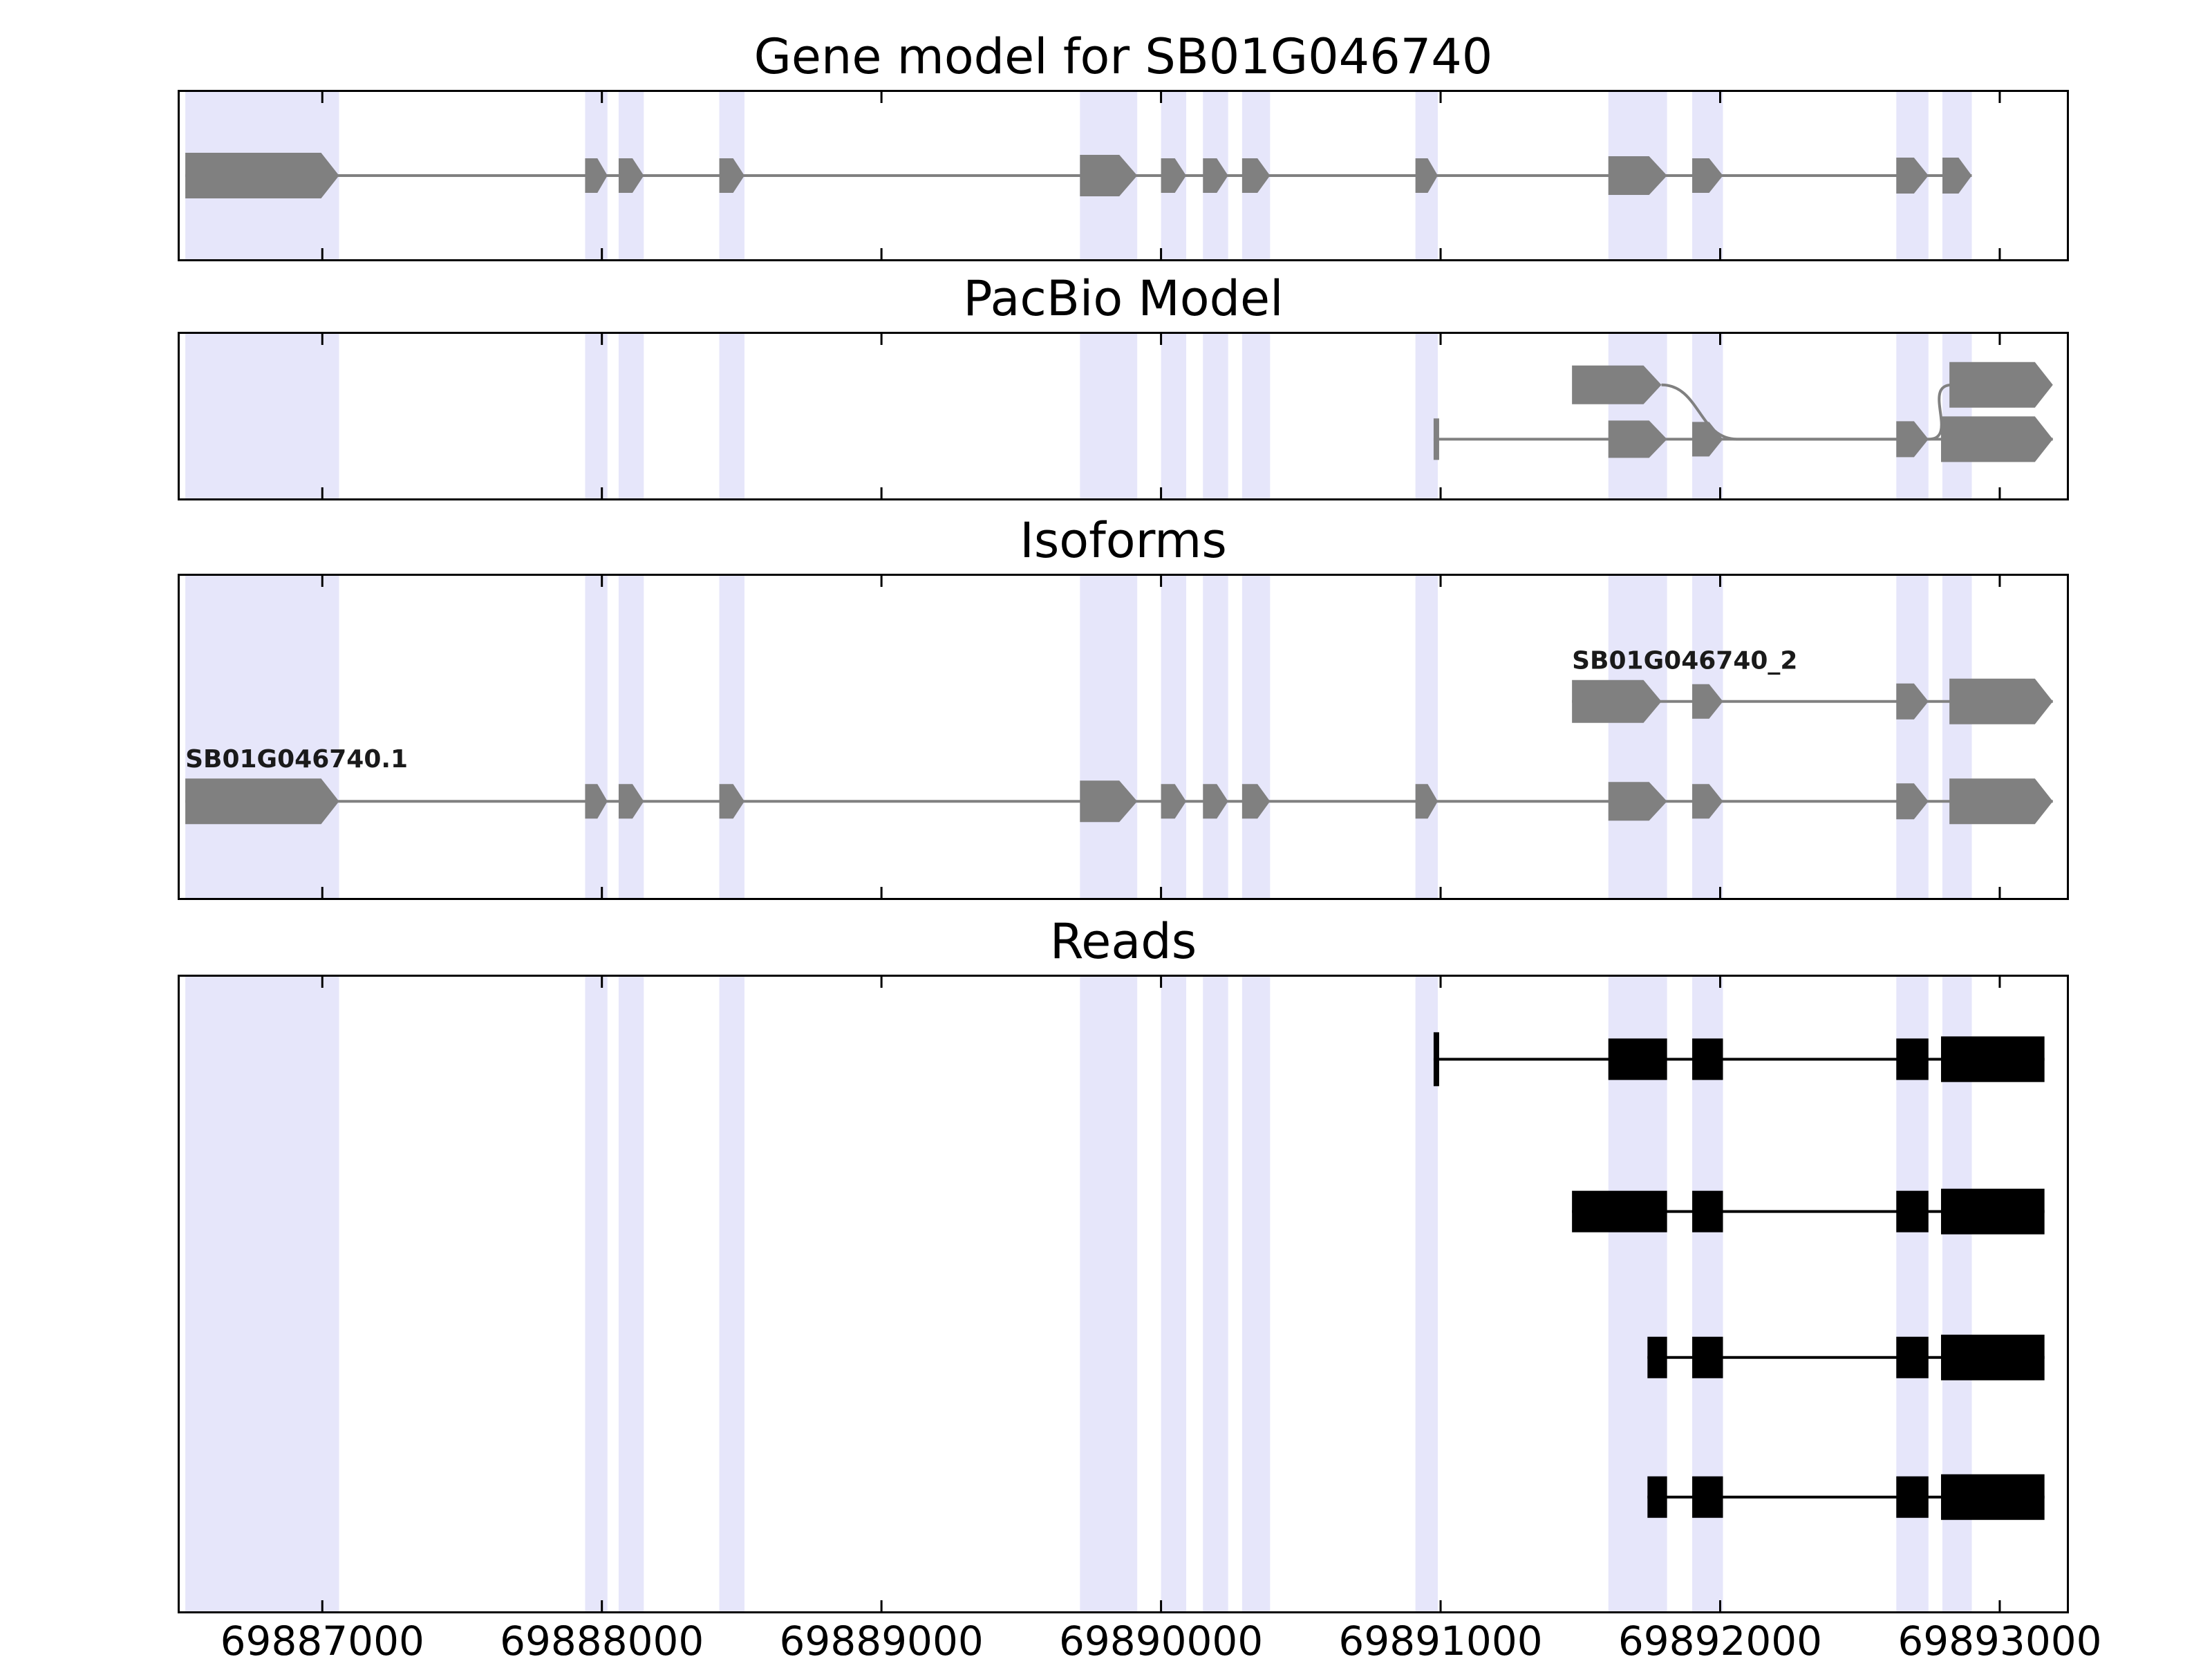 Image resolution: width=2212 pixels, height=1659 pixels. I want to click on pacbio-canvas, so click(1119, 416).